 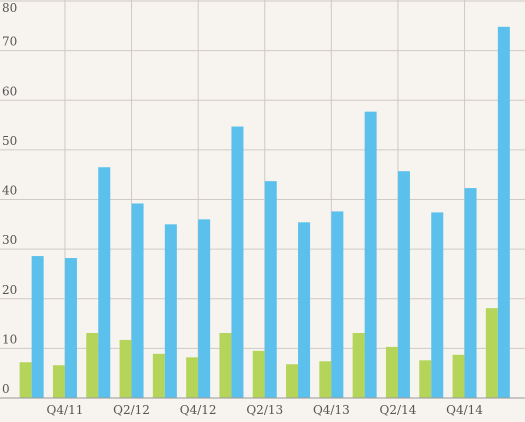 What do you see at coordinates (398, 410) in the screenshot?
I see `x-tick-label: Q2/14` at bounding box center [398, 410].